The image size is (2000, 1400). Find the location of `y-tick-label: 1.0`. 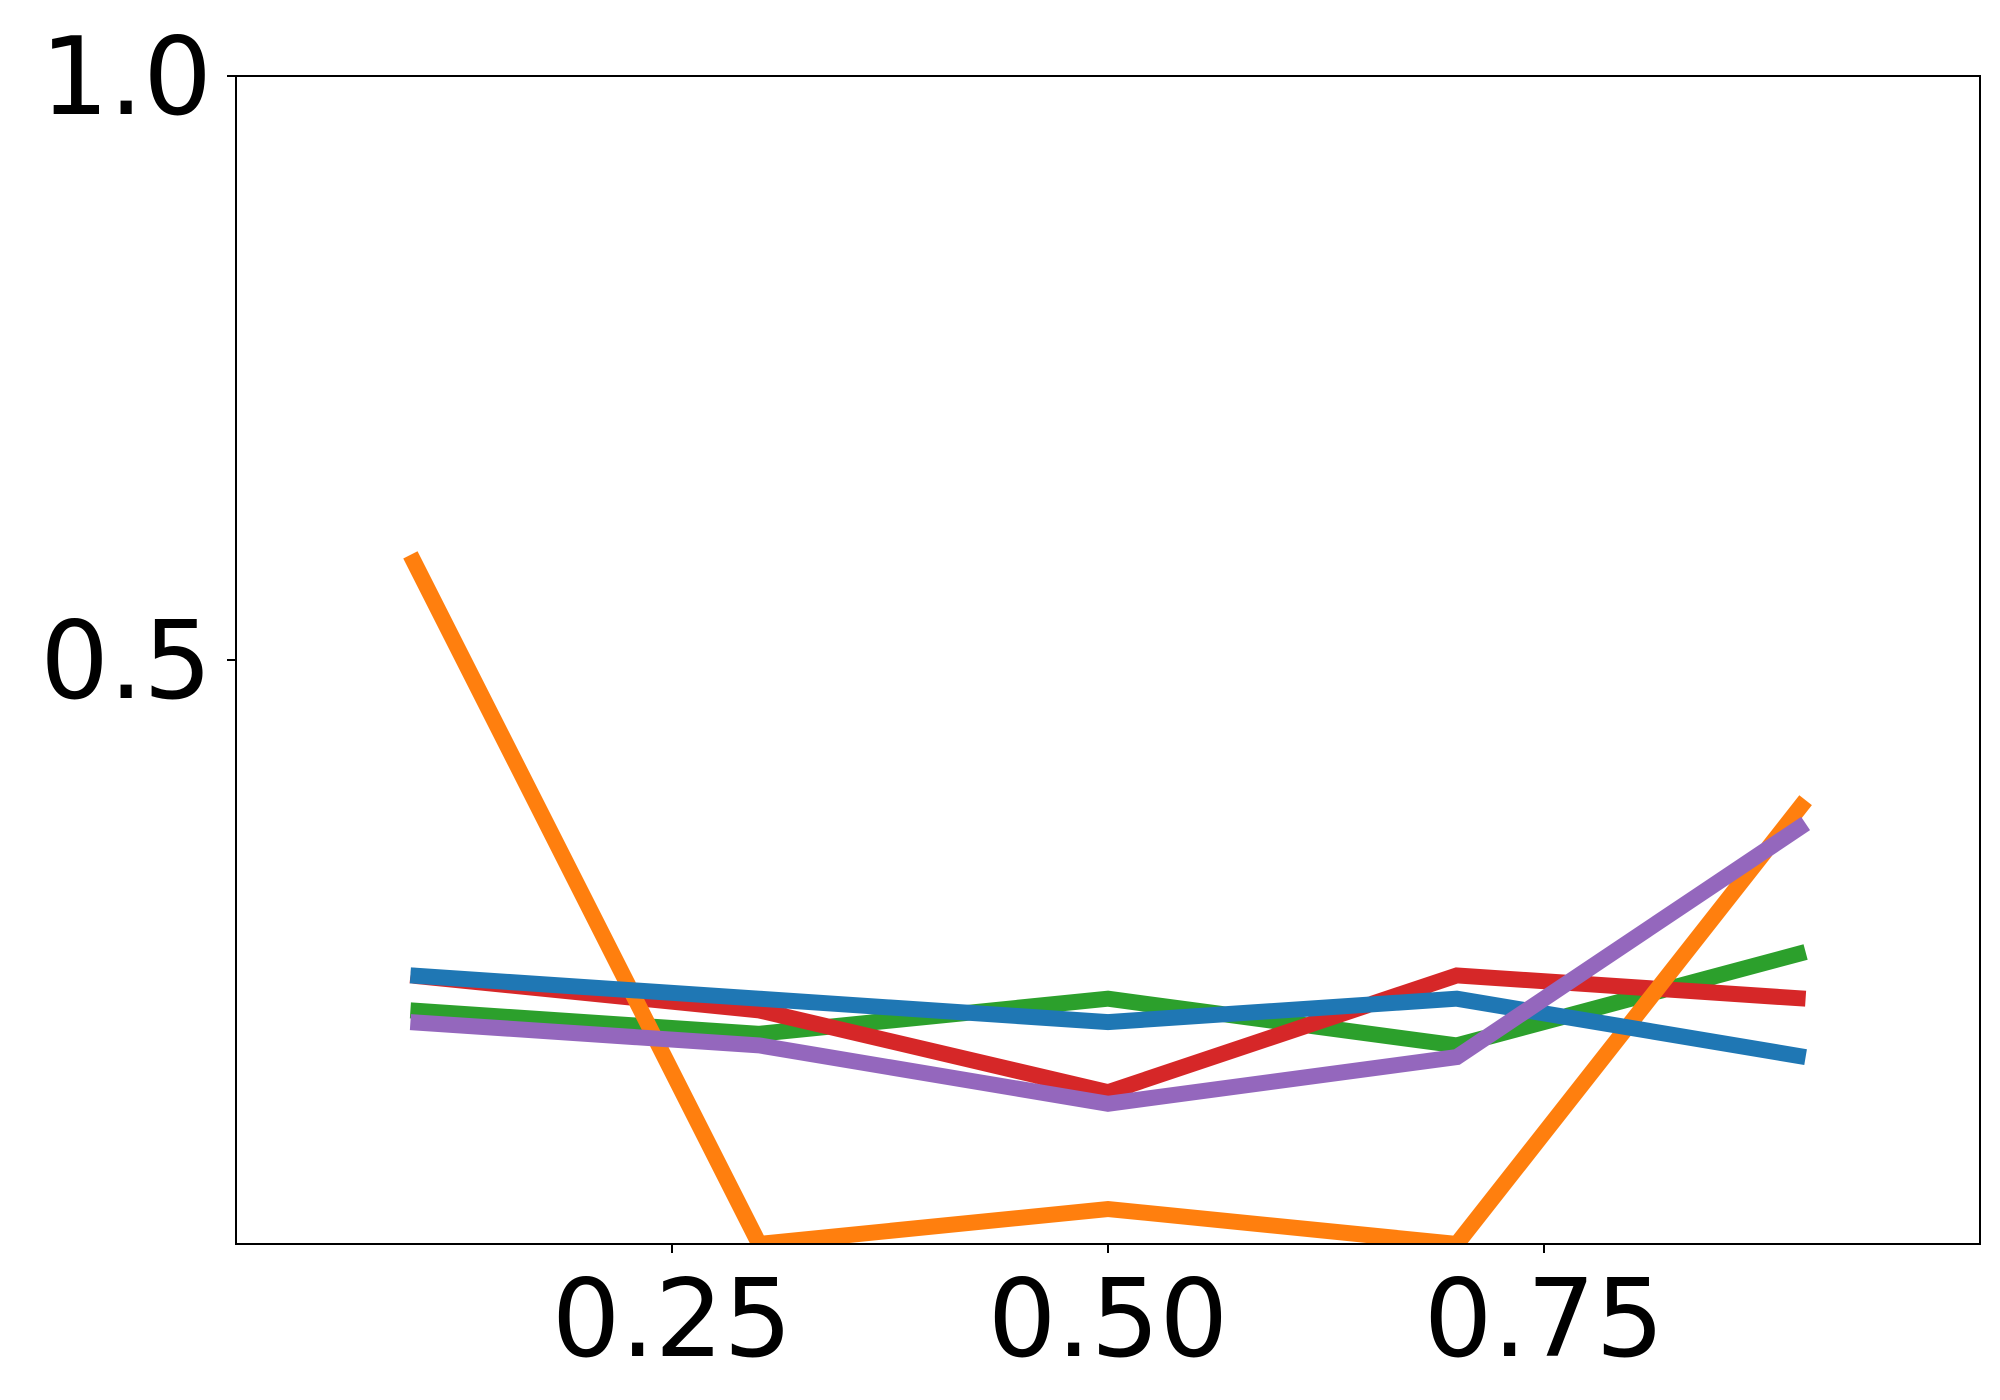

y-tick-label: 1.0 is located at coordinates (126, 77).